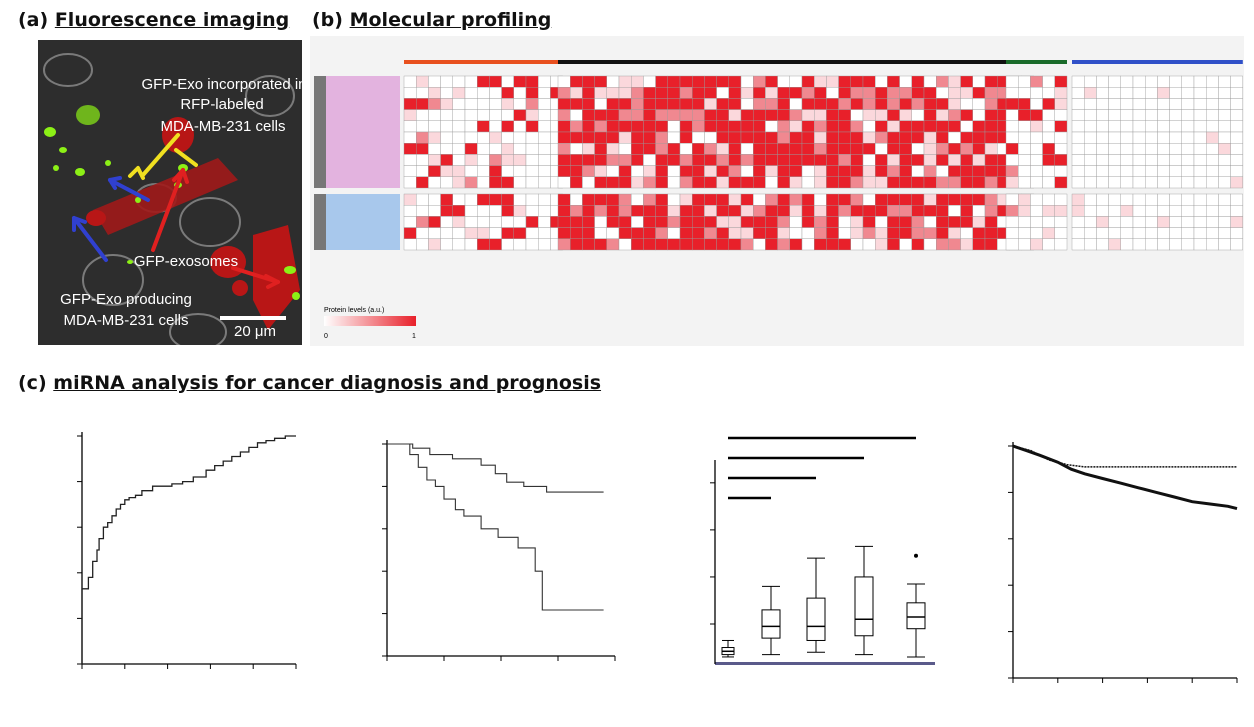 This screenshot has width=1254, height=727. Describe the element at coordinates (326, 336) in the screenshot. I see `legend-min: 0` at that location.